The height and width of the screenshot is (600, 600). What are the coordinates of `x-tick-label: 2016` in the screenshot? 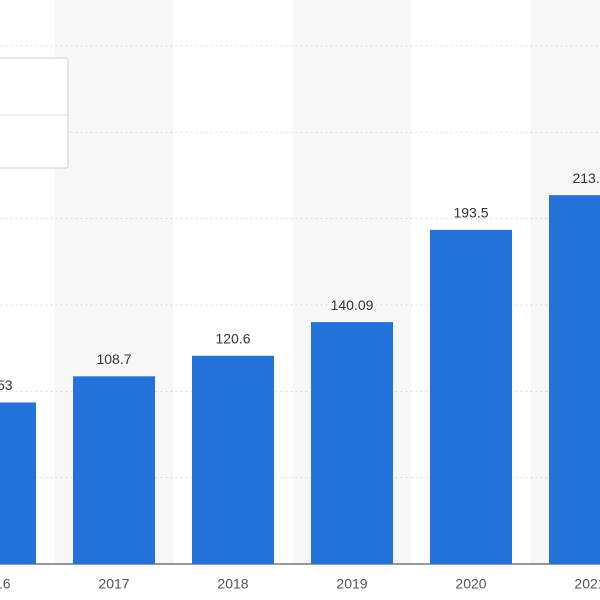 It's located at (5, 584).